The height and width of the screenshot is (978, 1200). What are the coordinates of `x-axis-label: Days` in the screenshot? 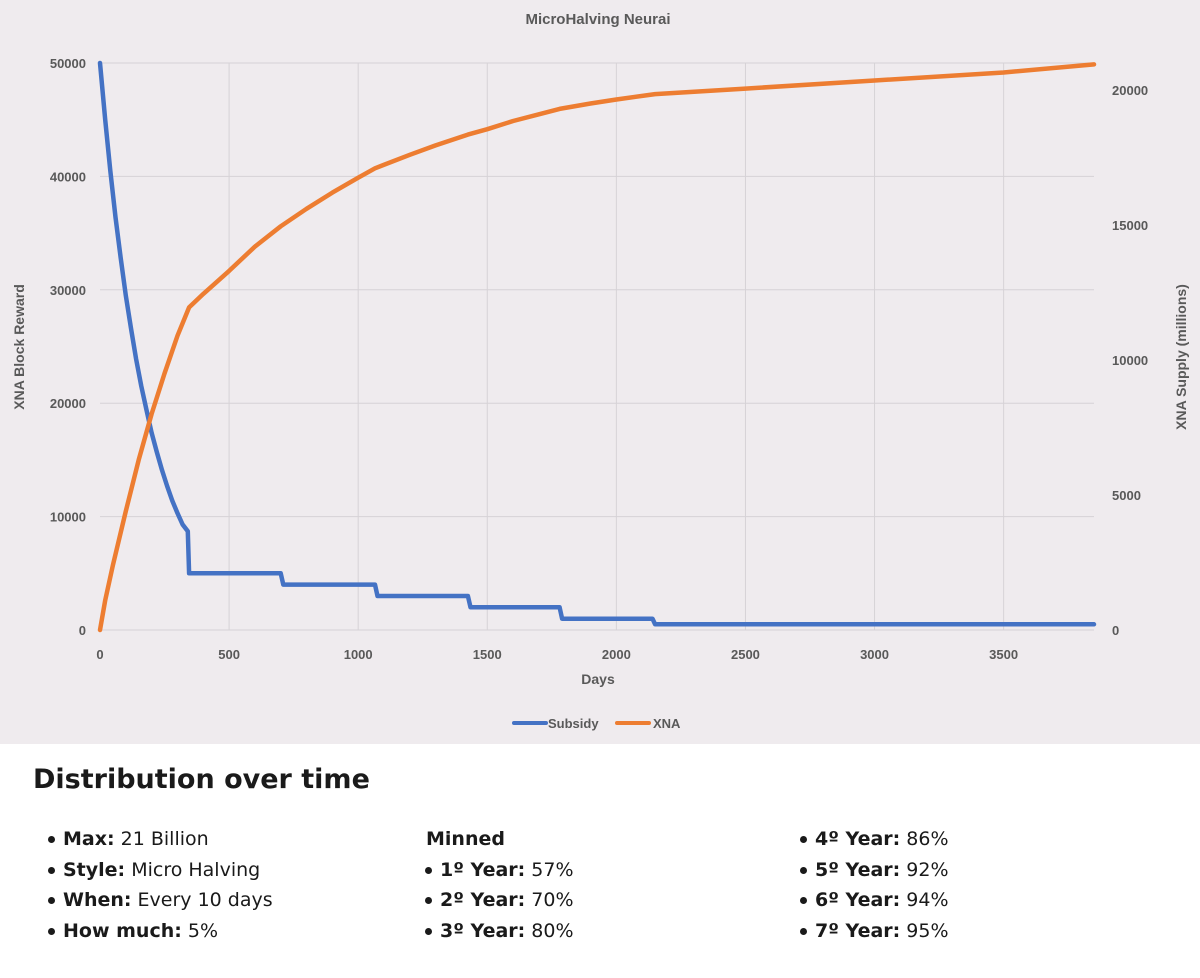 It's located at (598, 679).